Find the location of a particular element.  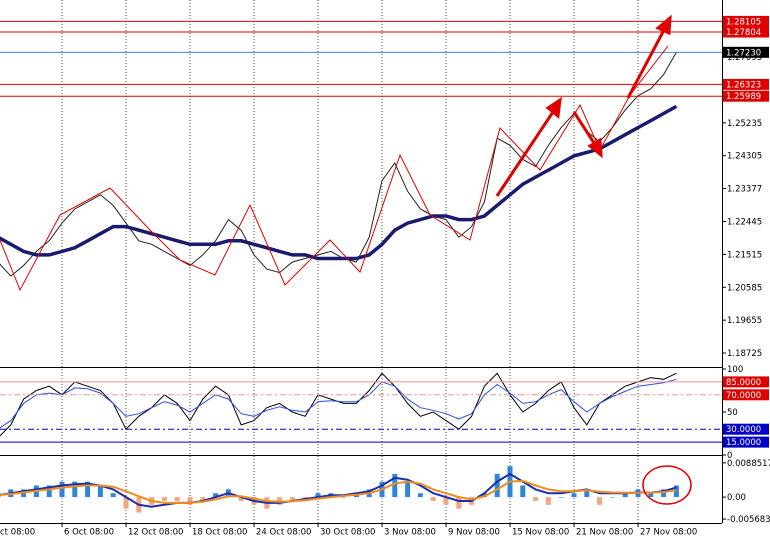

x-tick-label: 12 Oct 08:00 is located at coordinates (155, 533).